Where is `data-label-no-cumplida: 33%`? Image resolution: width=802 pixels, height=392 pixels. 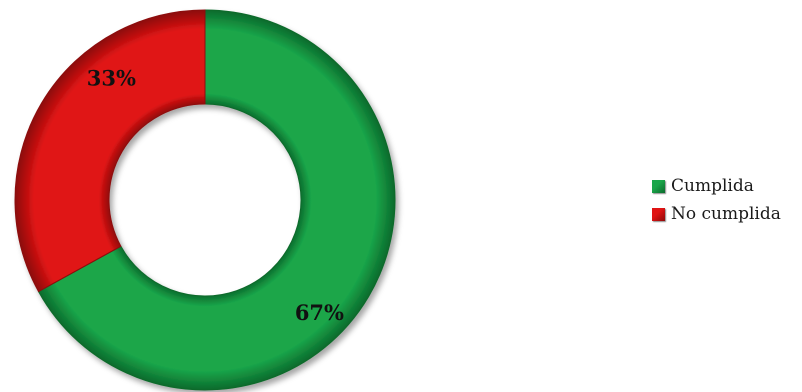 data-label-no-cumplida: 33% is located at coordinates (111, 78).